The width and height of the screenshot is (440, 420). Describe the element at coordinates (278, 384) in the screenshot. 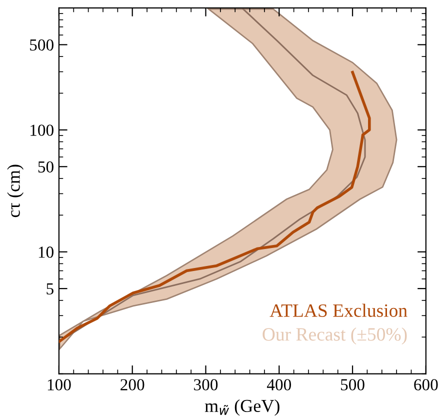

I see `x-tick-label: 400` at that location.